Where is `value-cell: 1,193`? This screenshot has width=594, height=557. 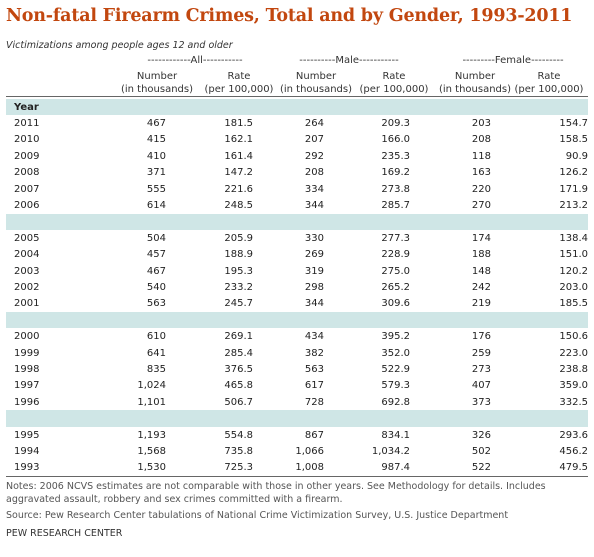
value-cell: 1,193 is located at coordinates (151, 435).